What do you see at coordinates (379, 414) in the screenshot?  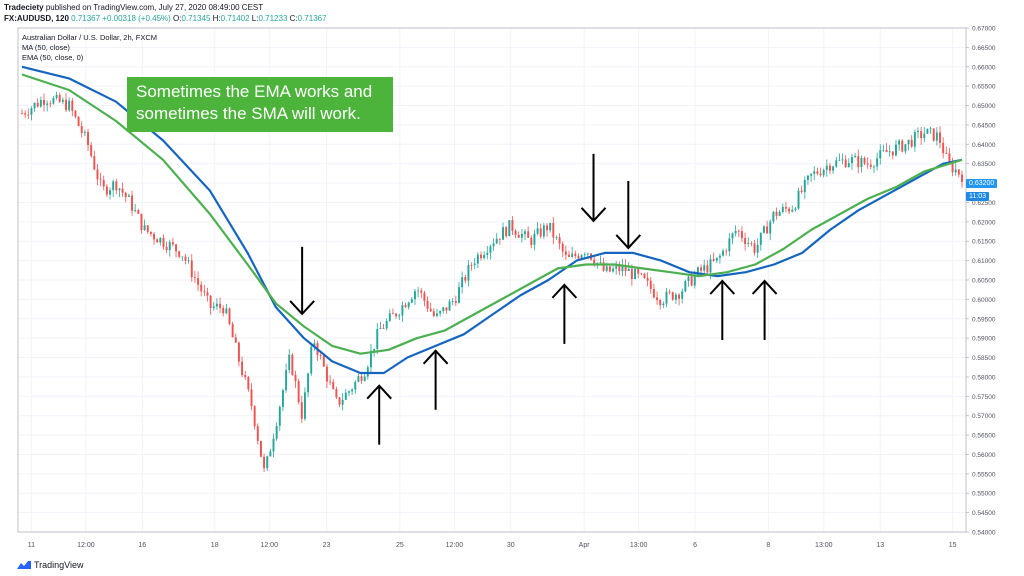 I see `arrow-up-icon` at bounding box center [379, 414].